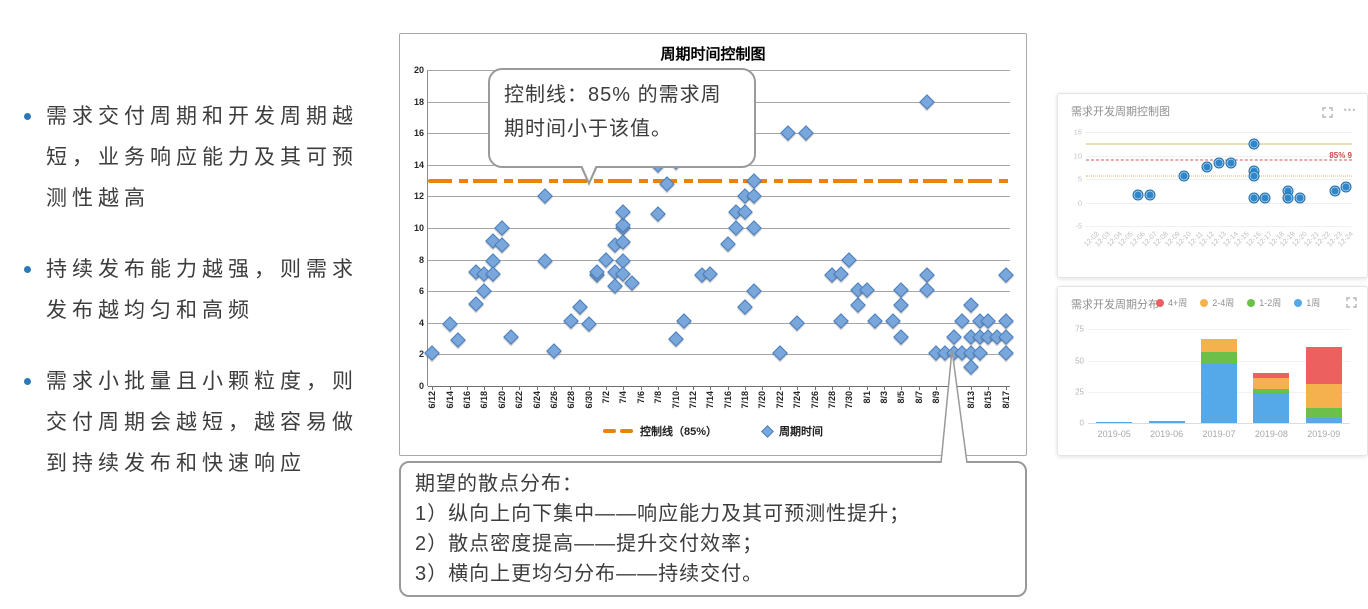 This screenshot has height=609, width=1368. I want to click on legend-label: 2-4周, so click(1223, 303).